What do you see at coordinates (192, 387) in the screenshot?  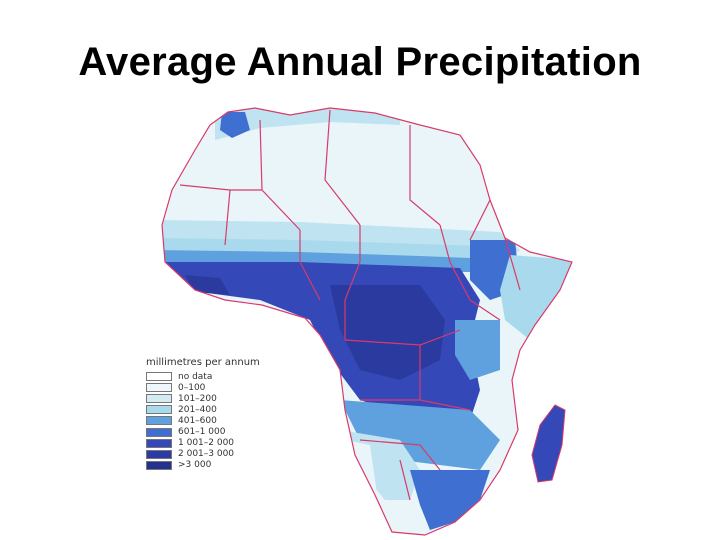 I see `legend-label: 0–100` at bounding box center [192, 387].